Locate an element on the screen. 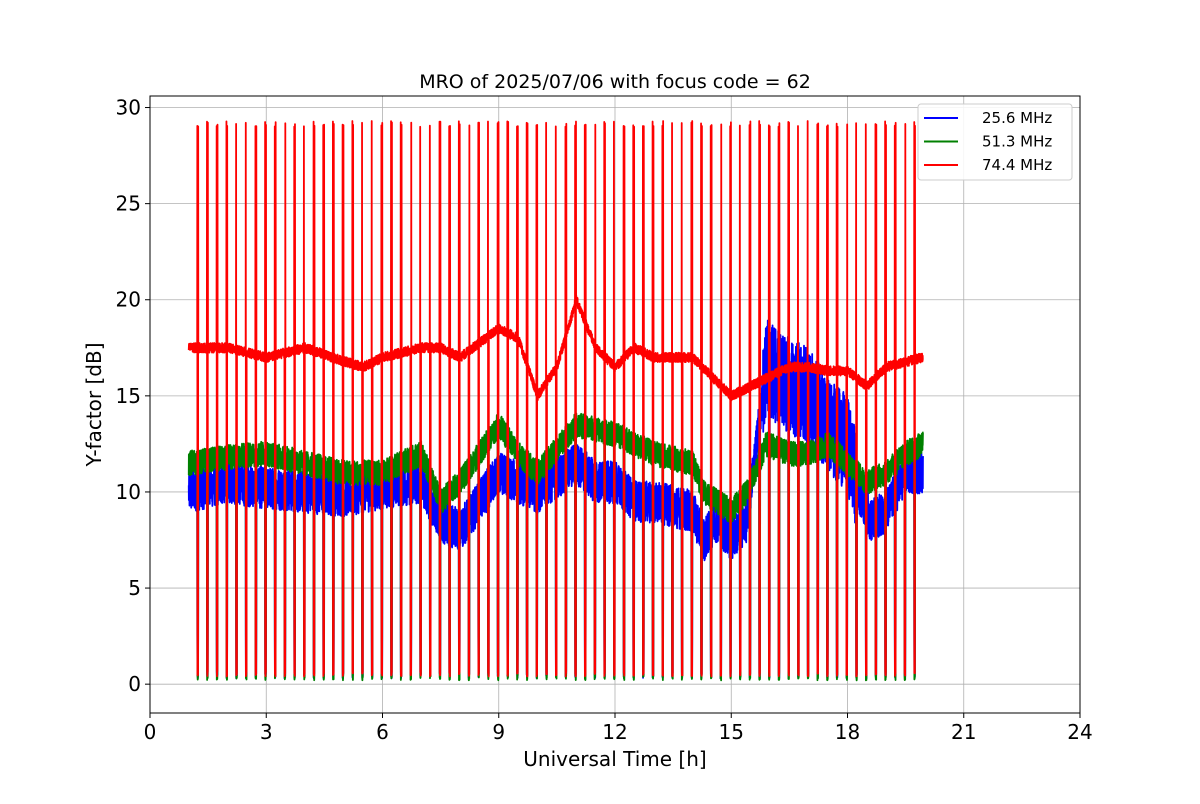  x-tick-label: 15 is located at coordinates (731, 732).